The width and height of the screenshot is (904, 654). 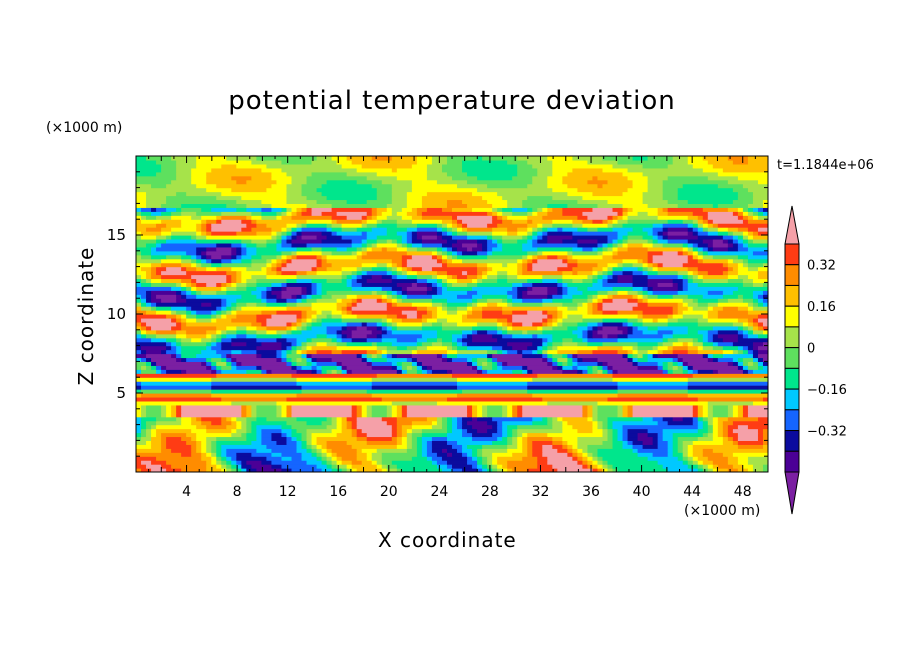 I want to click on chart-title: potential temperature deviation, so click(x=452, y=101).